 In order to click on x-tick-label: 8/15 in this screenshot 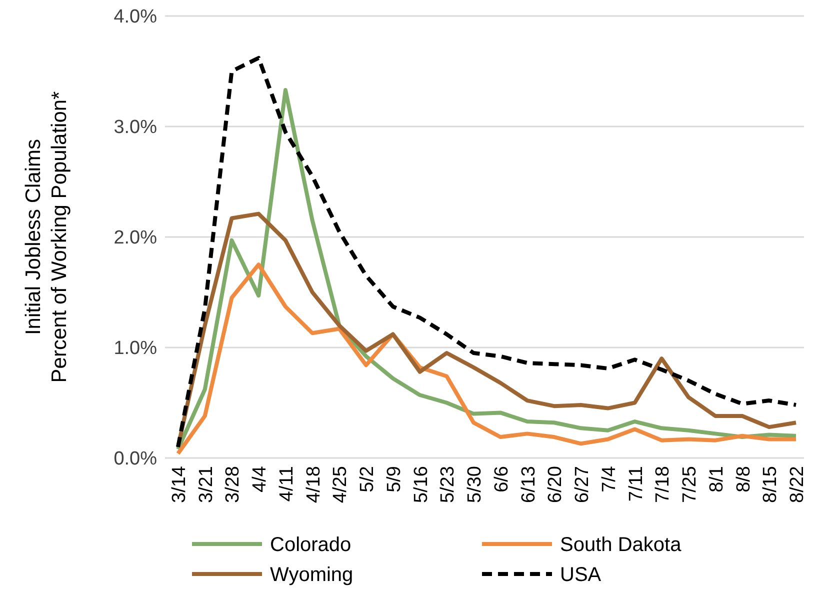, I will do `click(771, 484)`.